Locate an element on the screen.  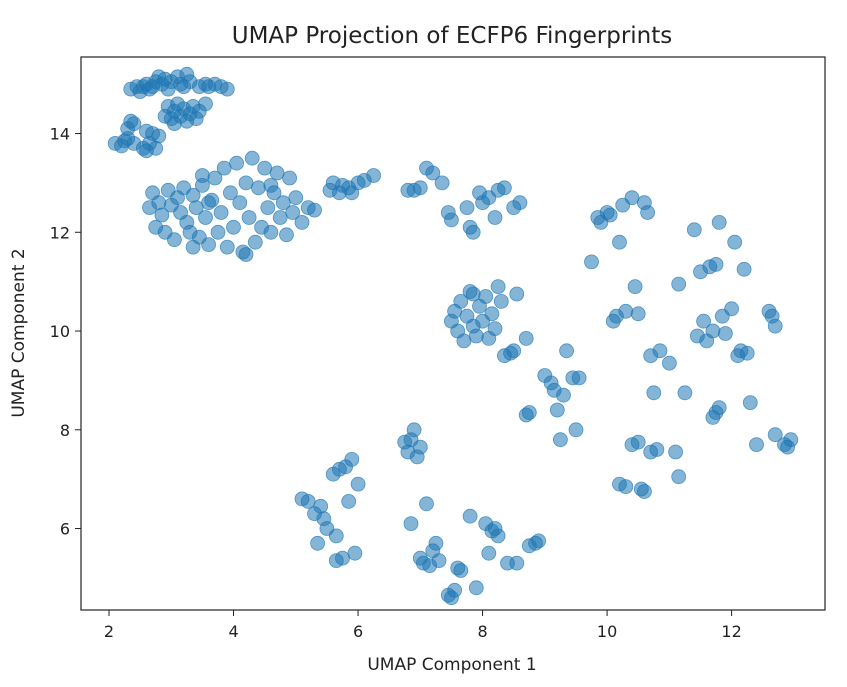
x-axis-ticks: 2 4 6 8 10 12 is located at coordinates (423, 625).